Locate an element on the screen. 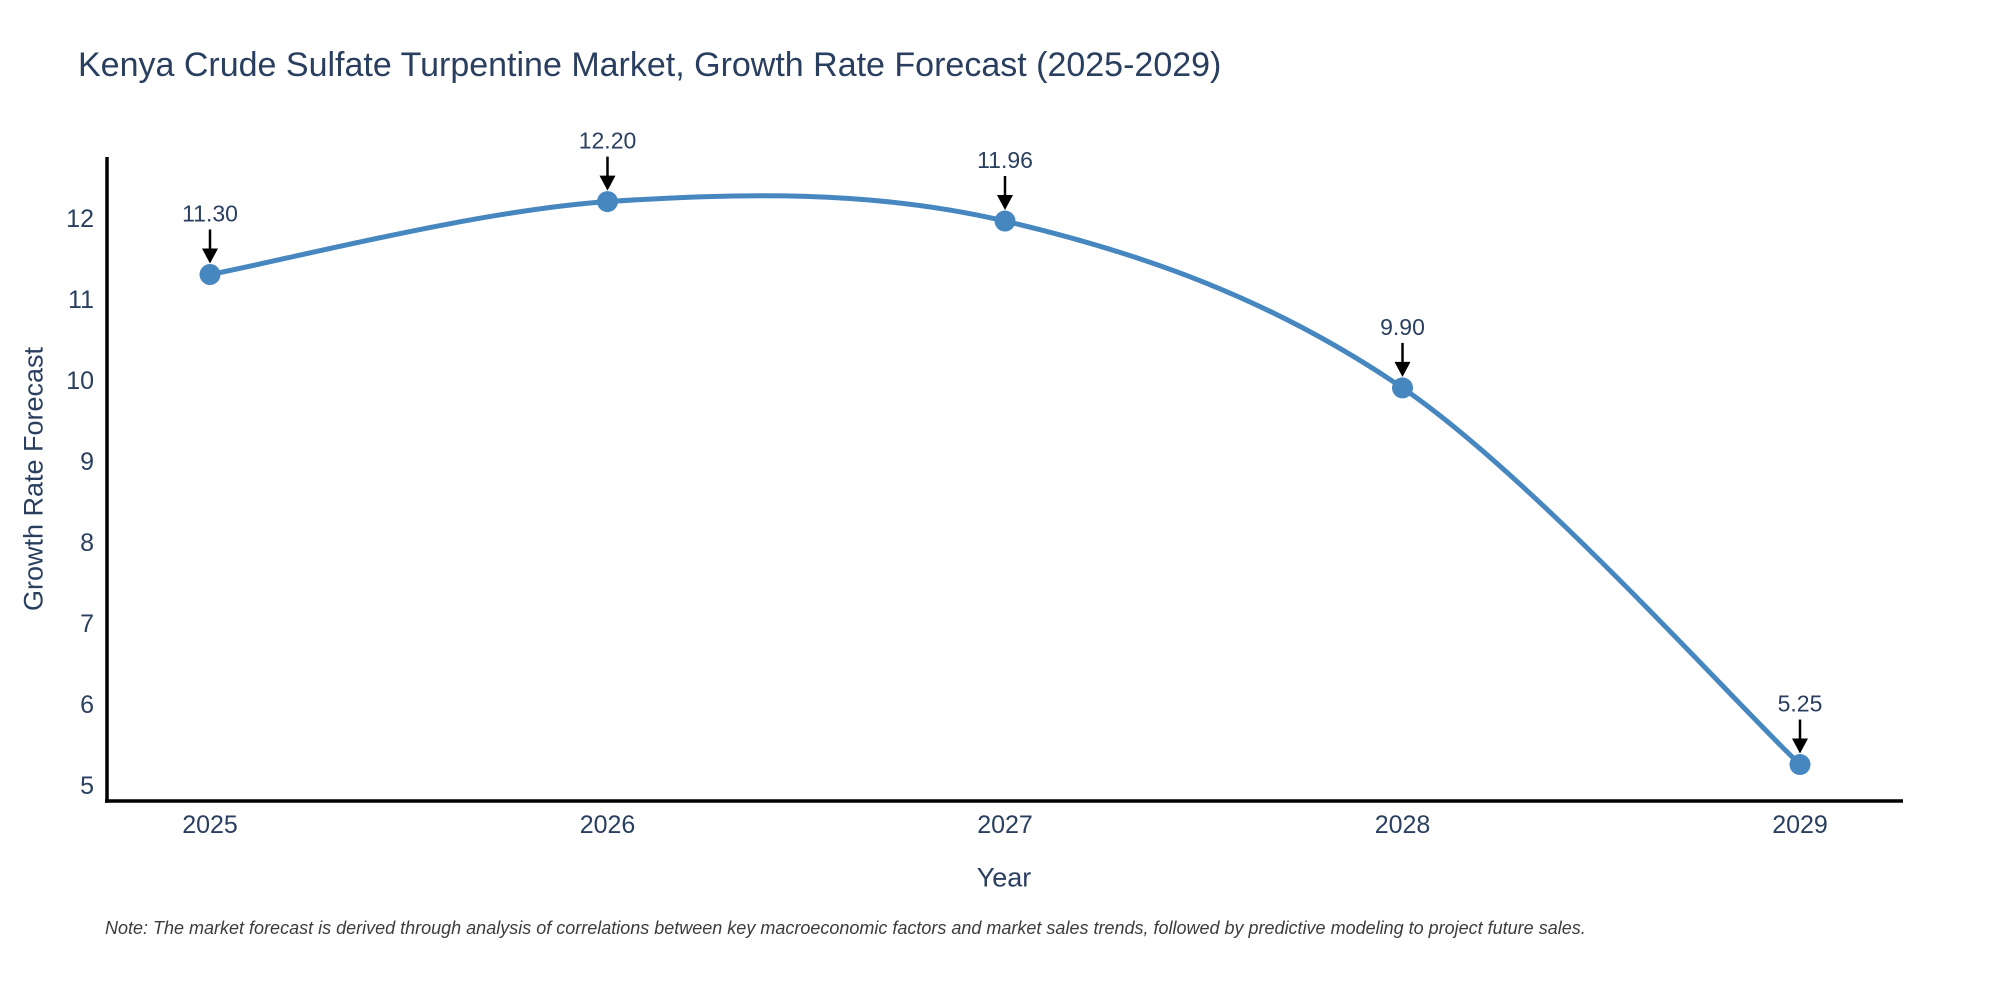 Image resolution: width=2000 pixels, height=1000 pixels. data-point-label: 11.96 is located at coordinates (1005, 160).